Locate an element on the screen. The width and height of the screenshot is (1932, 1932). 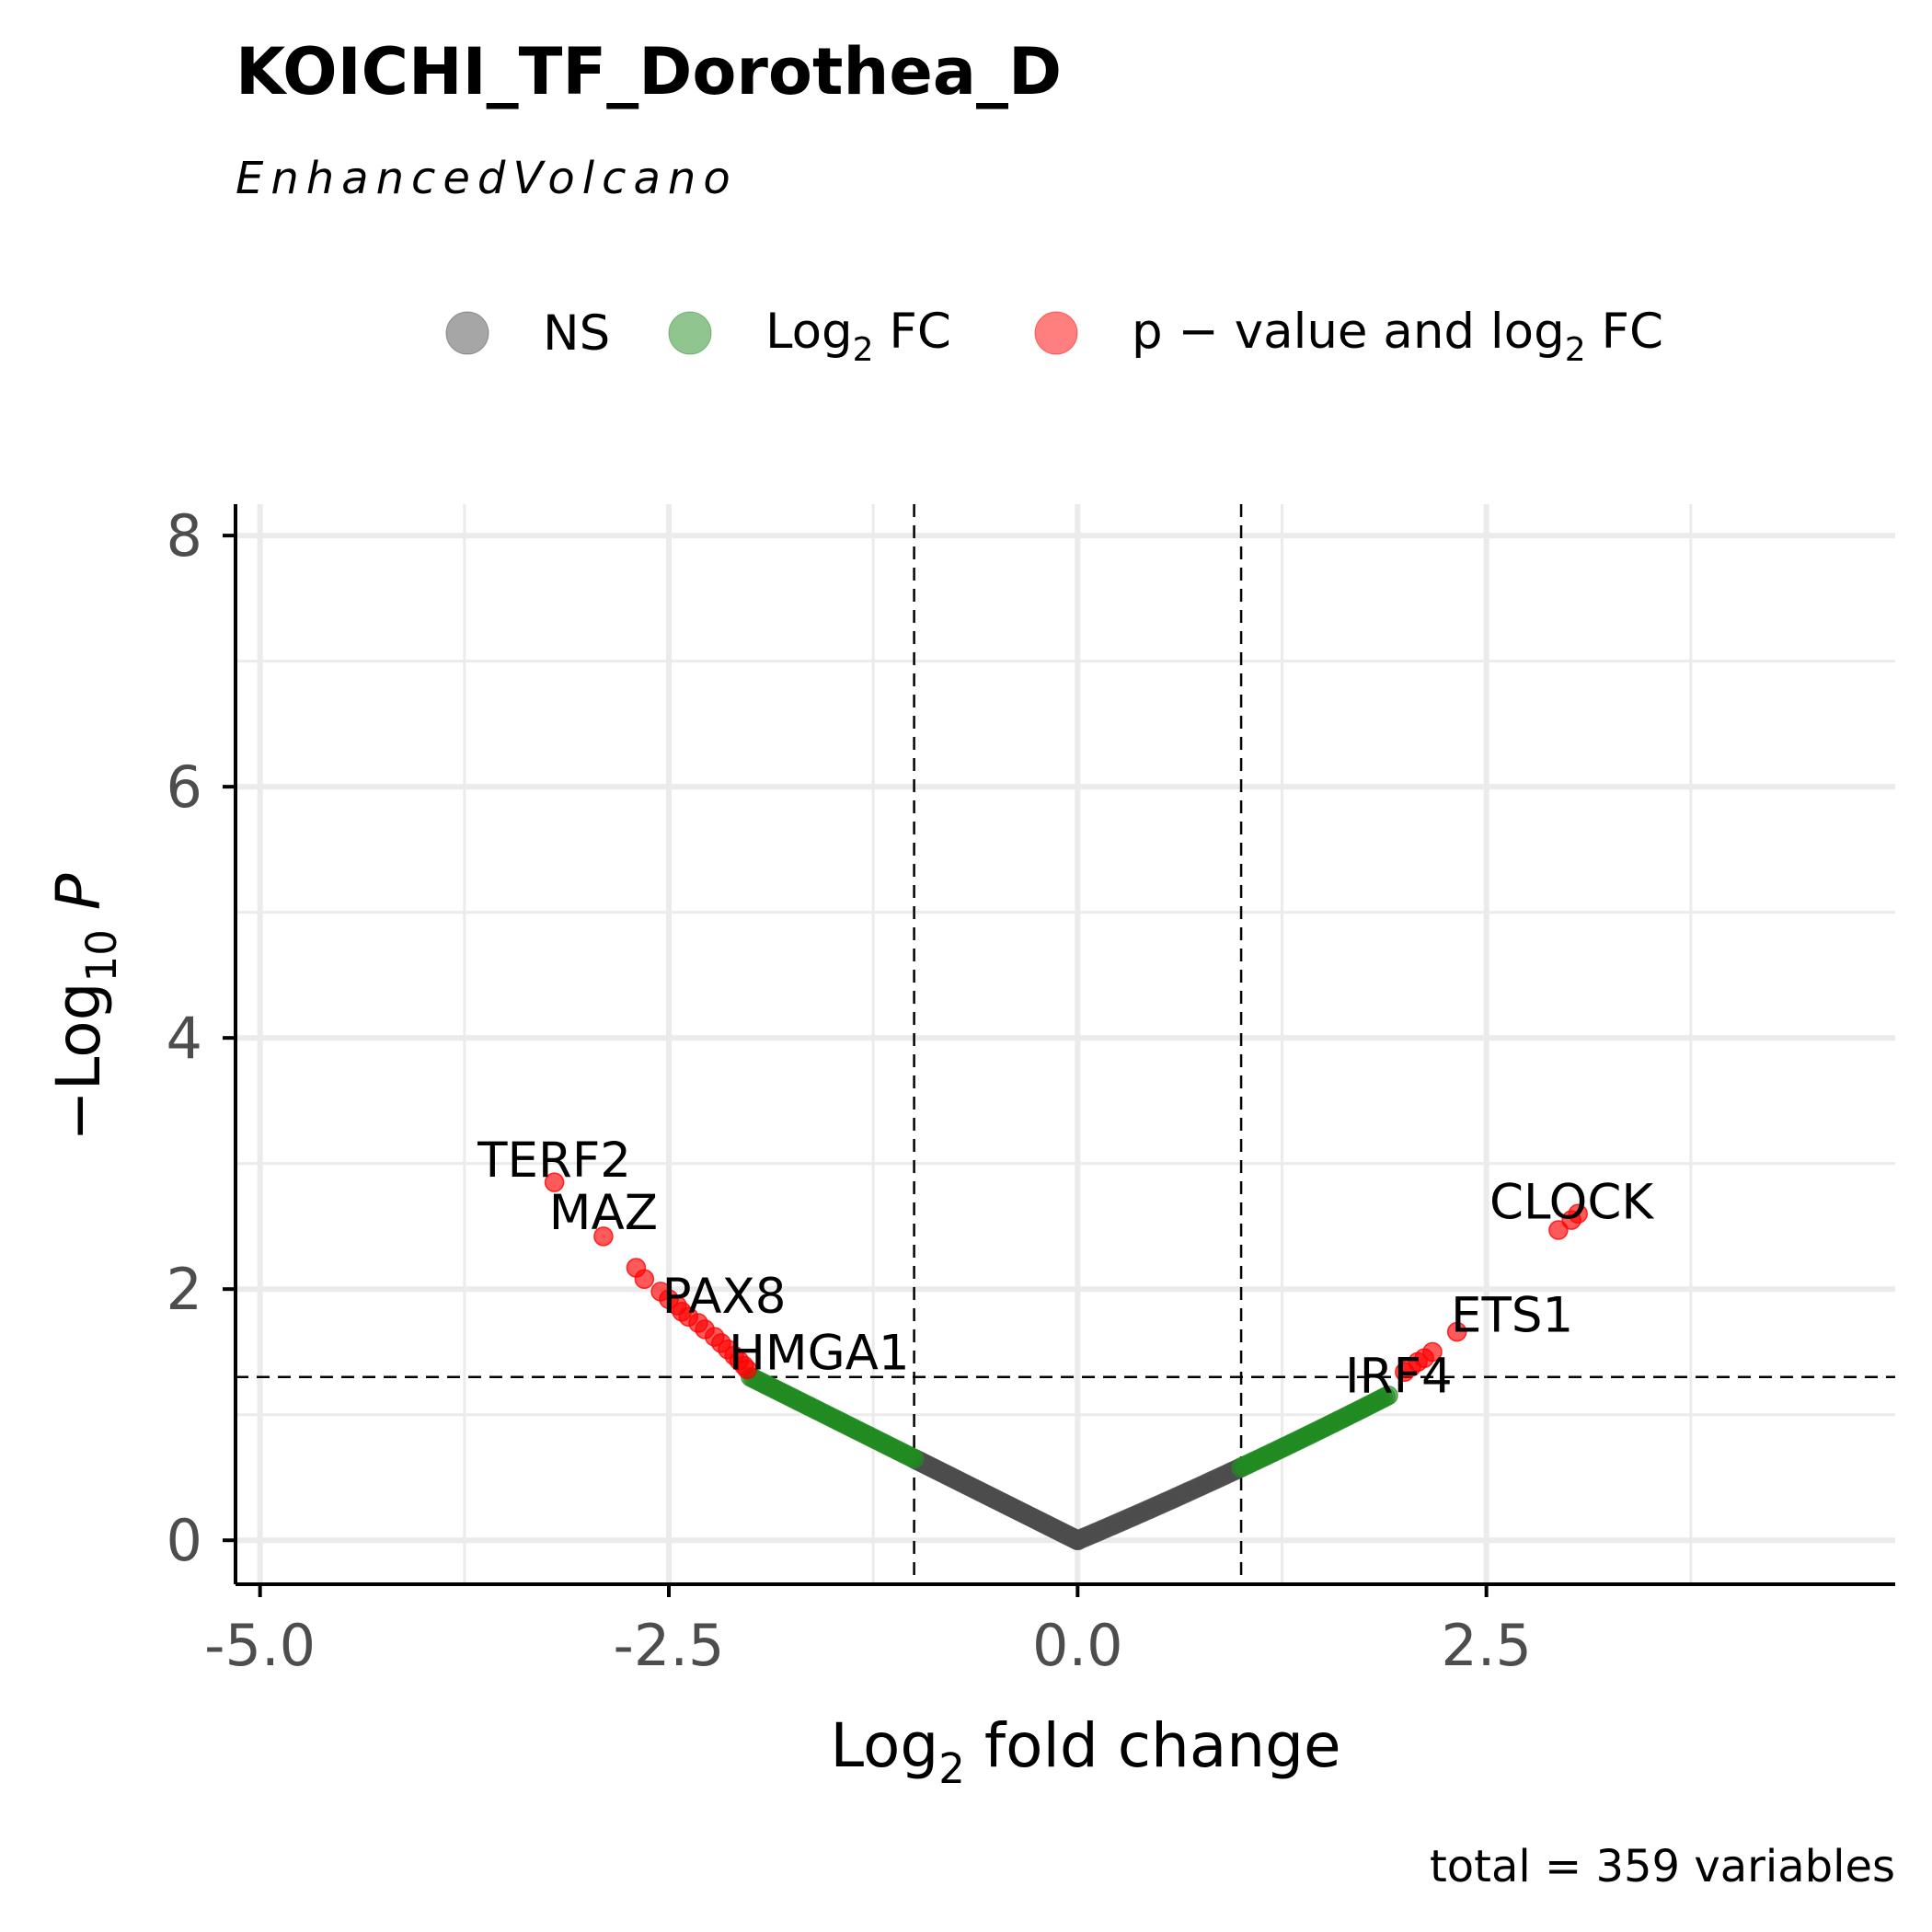
x-tick-label: -2.5 is located at coordinates (669, 1645).